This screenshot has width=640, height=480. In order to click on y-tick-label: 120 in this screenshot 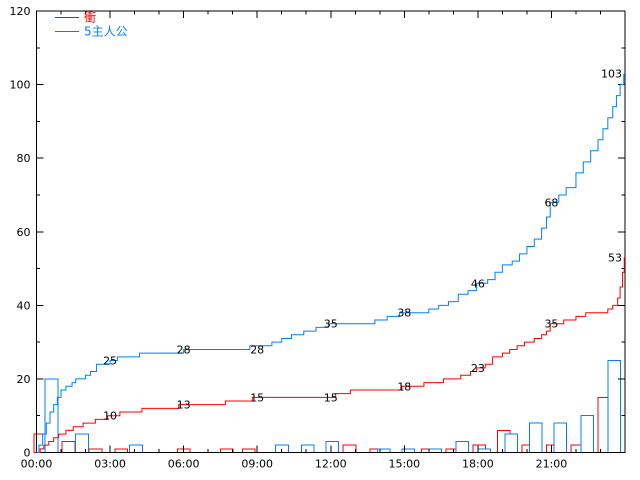, I will do `click(20, 11)`.